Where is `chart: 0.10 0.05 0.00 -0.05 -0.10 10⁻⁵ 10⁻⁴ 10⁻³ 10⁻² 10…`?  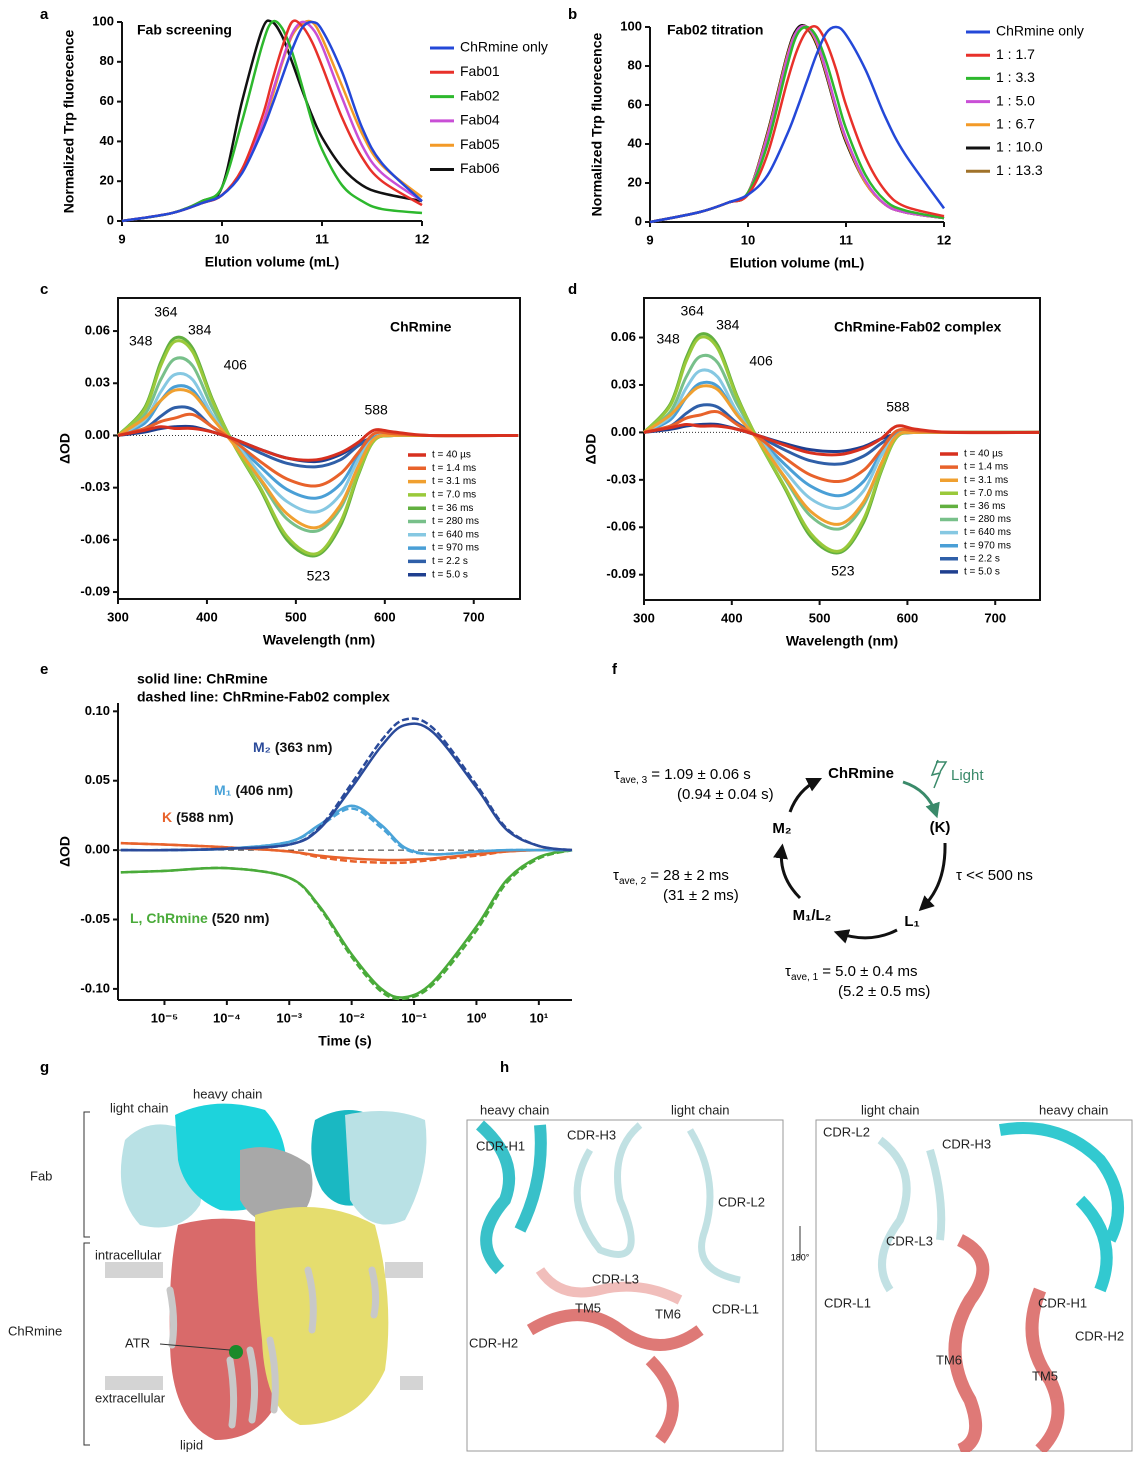
chart: 0.10 0.05 0.00 -0.05 -0.10 10⁻⁵ 10⁻⁴ 10⁻³ 10⁻² 10… is located at coordinates (315, 860).